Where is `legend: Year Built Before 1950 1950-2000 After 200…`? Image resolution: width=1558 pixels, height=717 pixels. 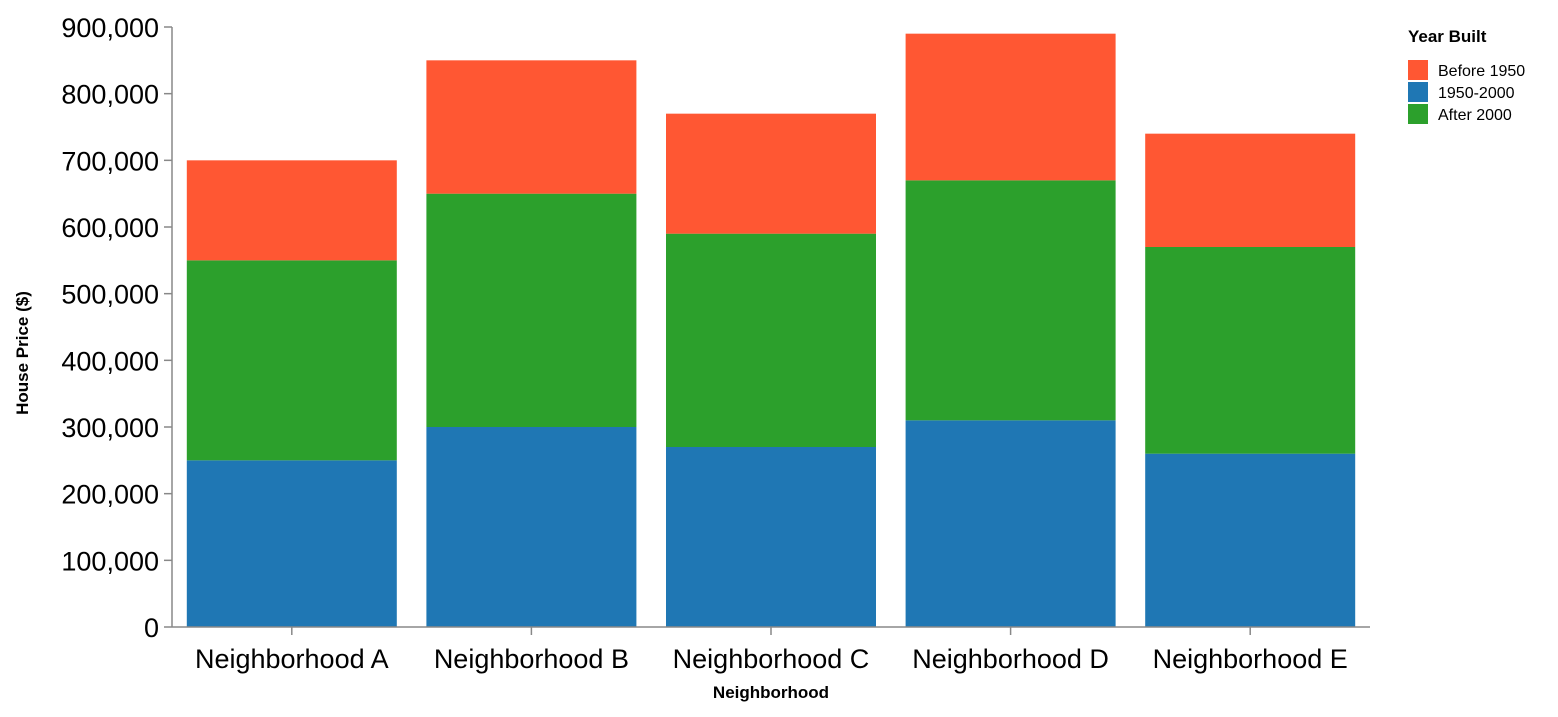
legend: Year Built Before 1950 1950-2000 After 200… is located at coordinates (1466, 75).